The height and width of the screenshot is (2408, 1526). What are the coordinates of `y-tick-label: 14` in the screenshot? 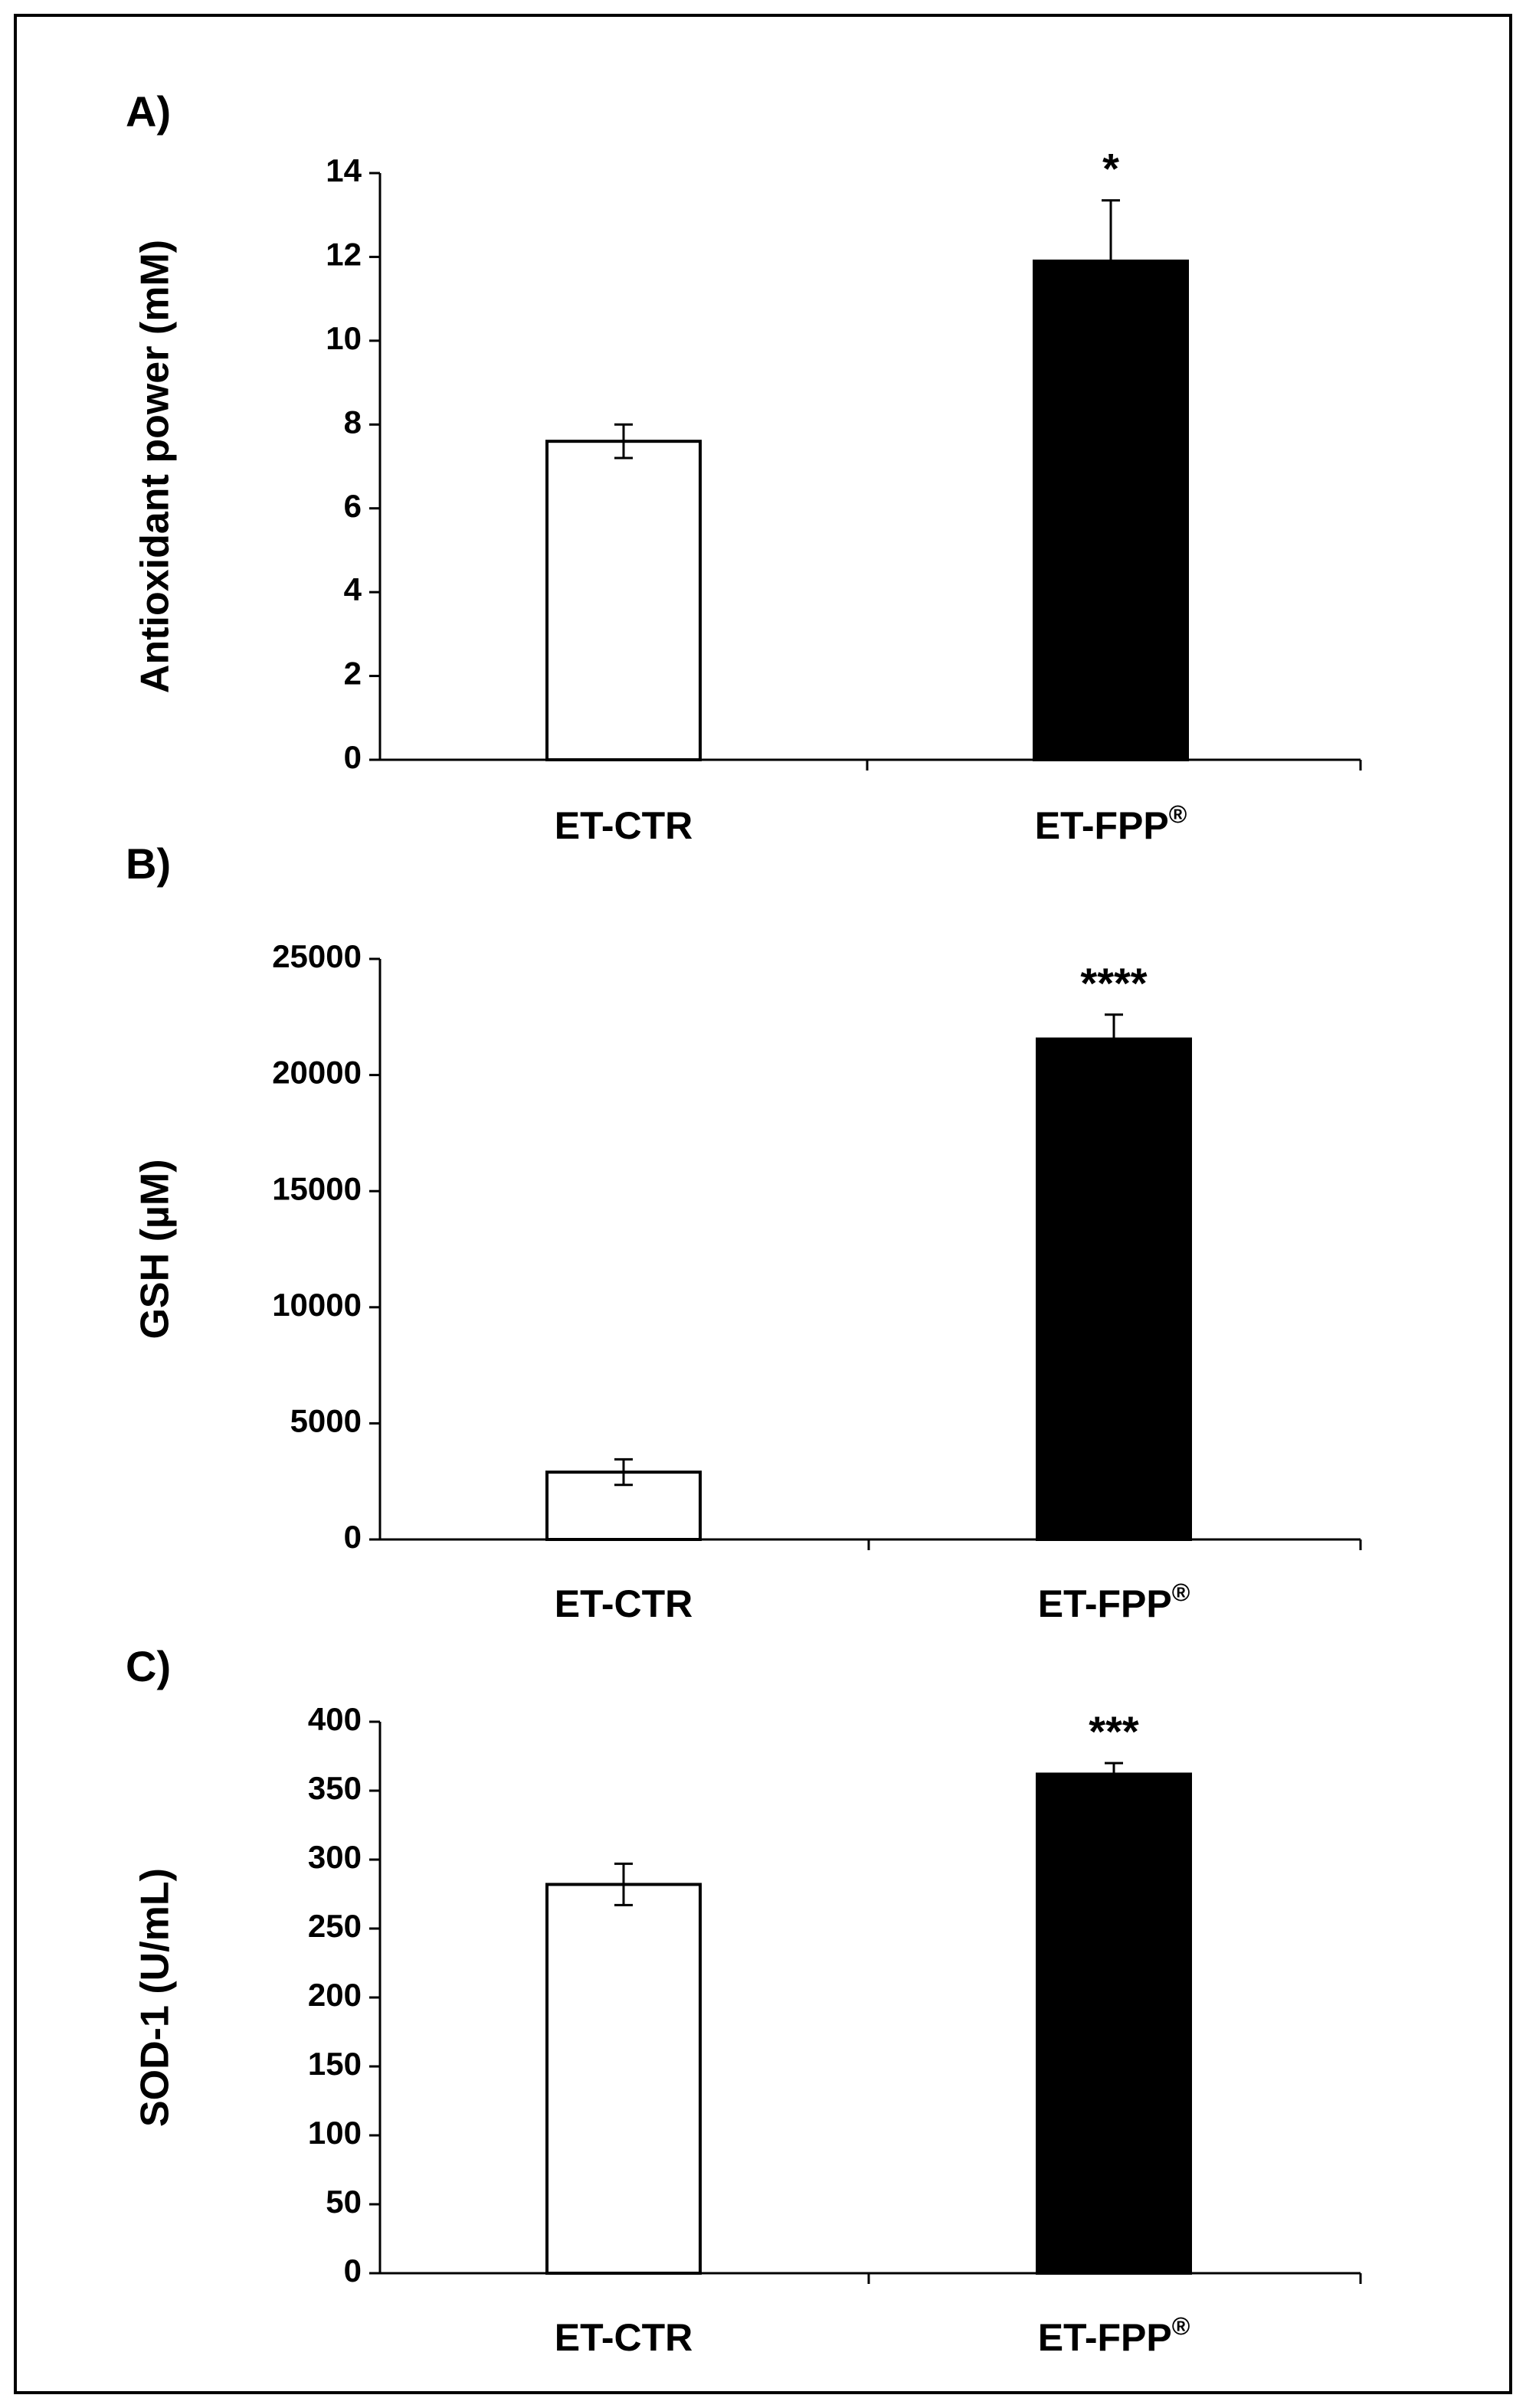 It's located at (344, 170).